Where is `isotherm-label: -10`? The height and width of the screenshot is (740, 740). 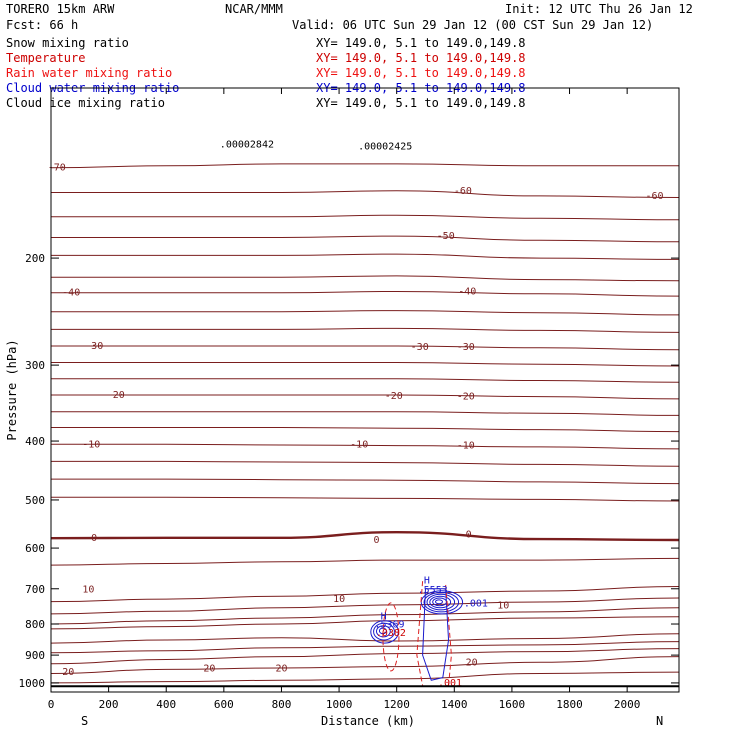
isotherm-label: -10 is located at coordinates (359, 444).